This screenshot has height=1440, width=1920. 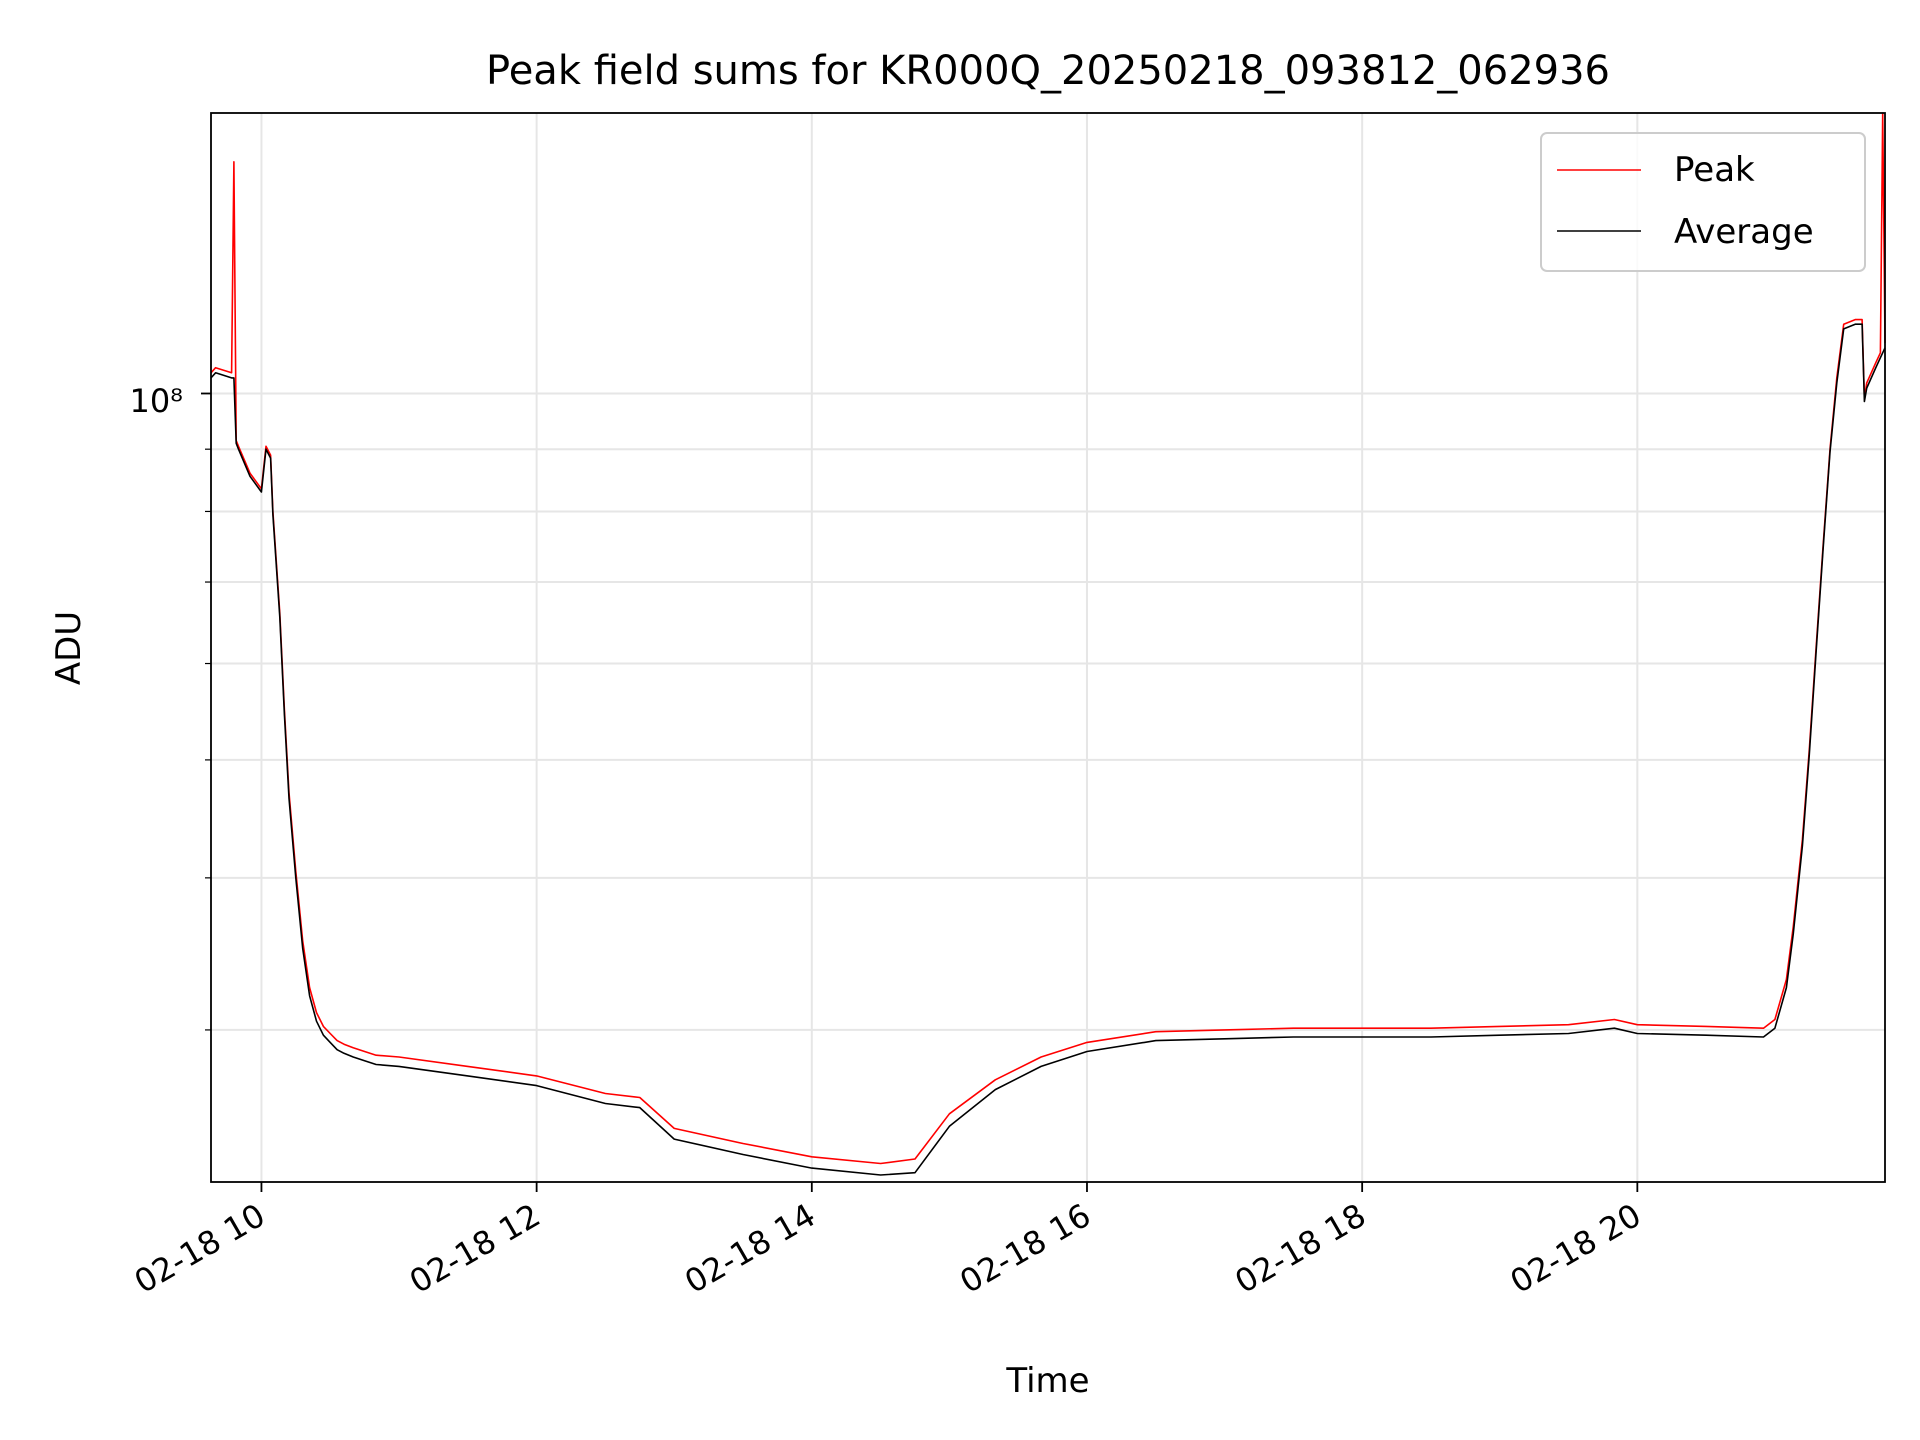 I want to click on legend-label-average: Average, so click(x=1744, y=232).